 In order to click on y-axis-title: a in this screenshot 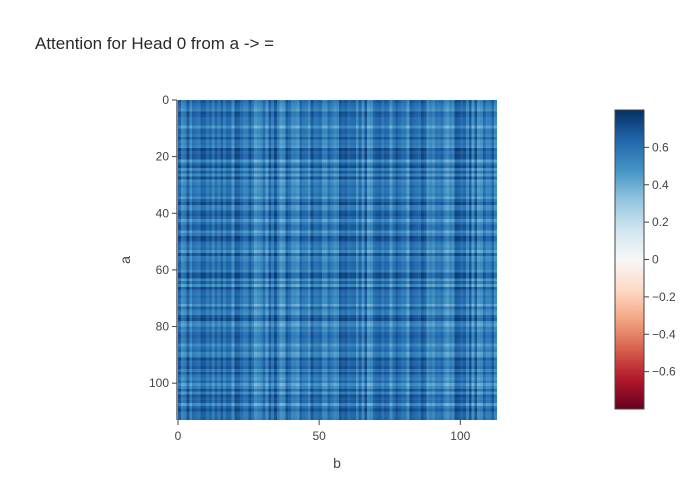, I will do `click(125, 260)`.